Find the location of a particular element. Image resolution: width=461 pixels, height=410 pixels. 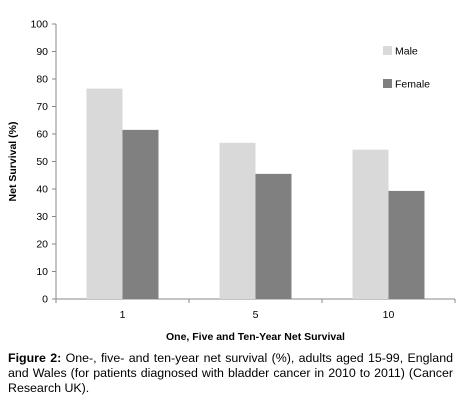

x-tick-label: 10 is located at coordinates (389, 315).